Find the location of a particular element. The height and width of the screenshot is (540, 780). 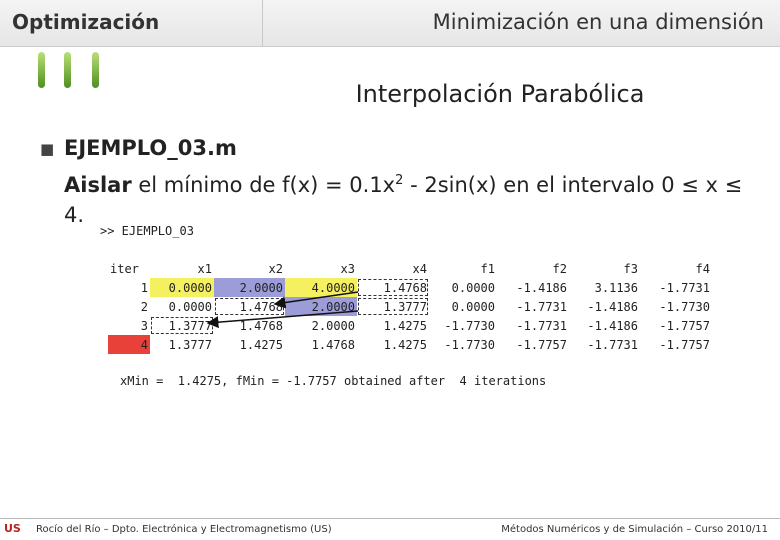

column-header: f1 is located at coordinates (487, 268).